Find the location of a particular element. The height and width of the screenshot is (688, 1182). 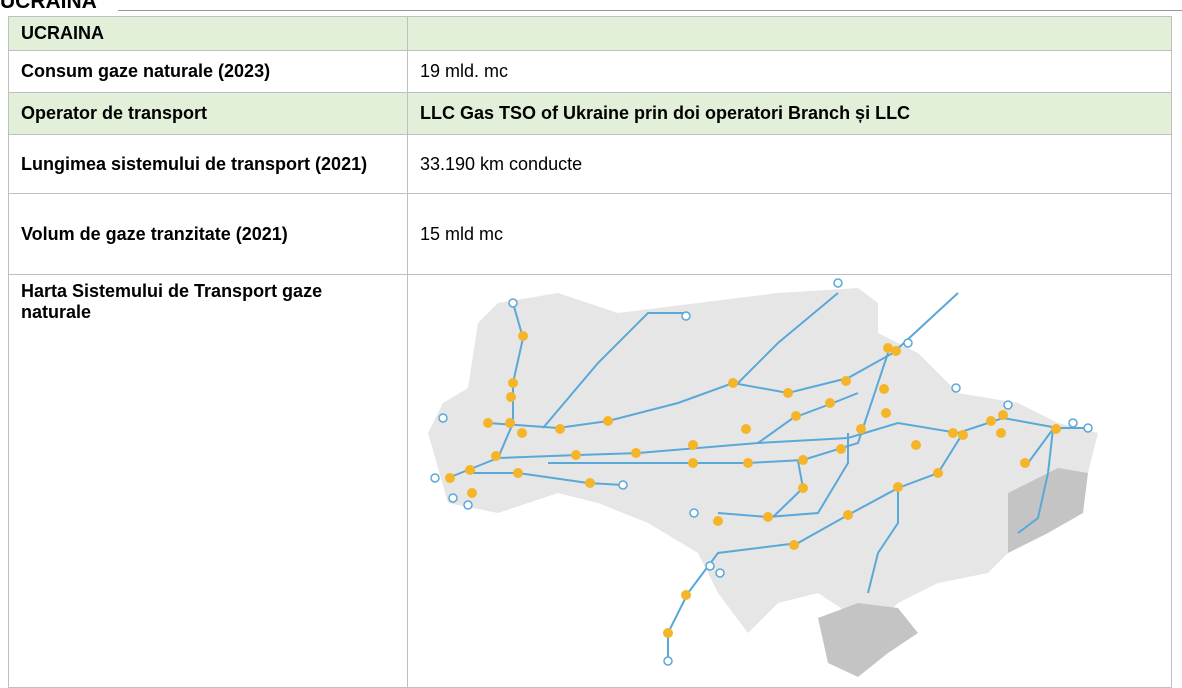

cell: Lungimea sistemului de transport (2021) is located at coordinates (208, 164).